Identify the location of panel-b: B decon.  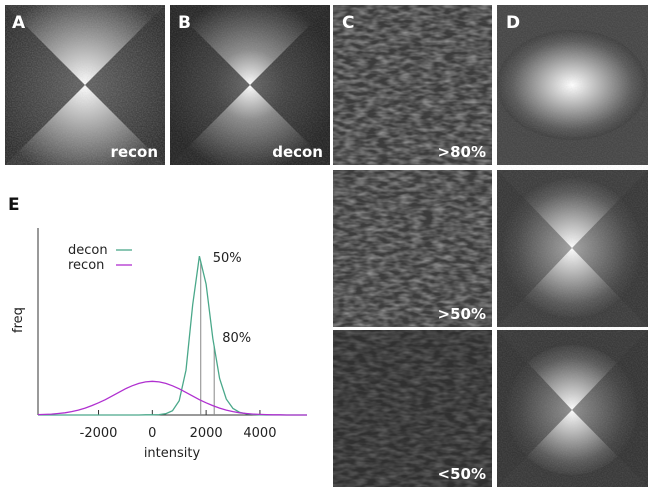
(250, 85).